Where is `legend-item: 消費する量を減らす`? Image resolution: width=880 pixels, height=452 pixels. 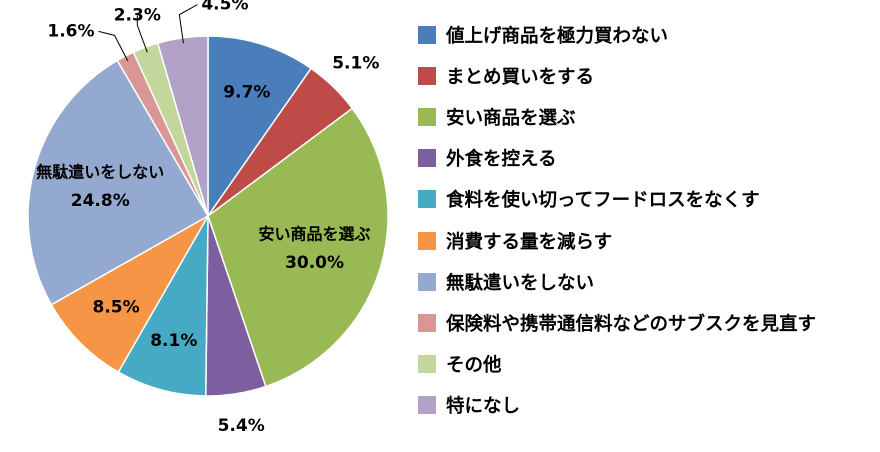 legend-item: 消費する量を減らす is located at coordinates (617, 240).